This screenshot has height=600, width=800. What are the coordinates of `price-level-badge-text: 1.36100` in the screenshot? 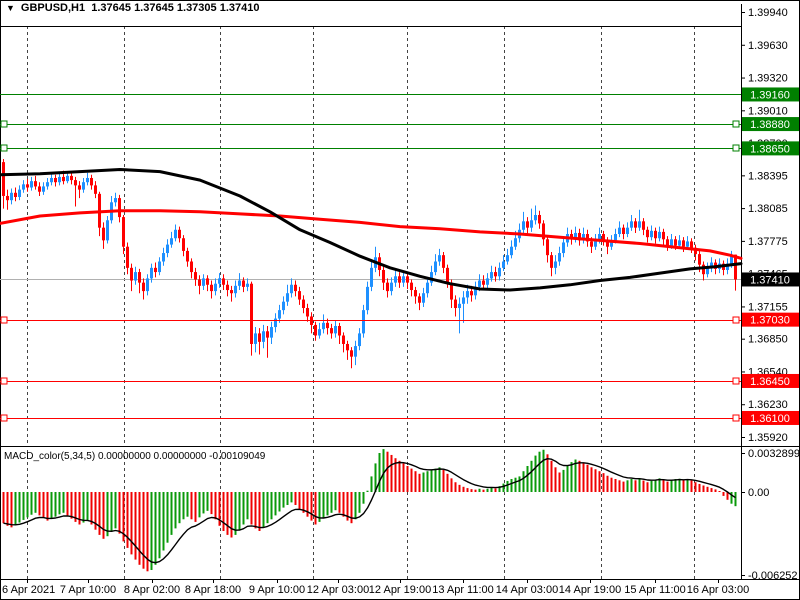 It's located at (770, 419).